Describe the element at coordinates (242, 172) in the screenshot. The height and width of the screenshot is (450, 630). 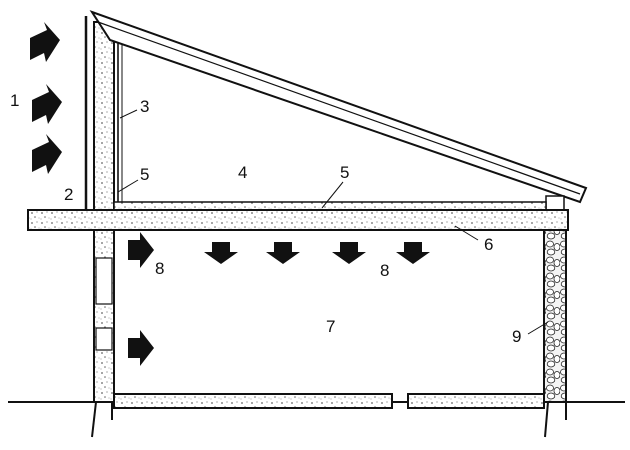
I see `label-4: 4` at that location.